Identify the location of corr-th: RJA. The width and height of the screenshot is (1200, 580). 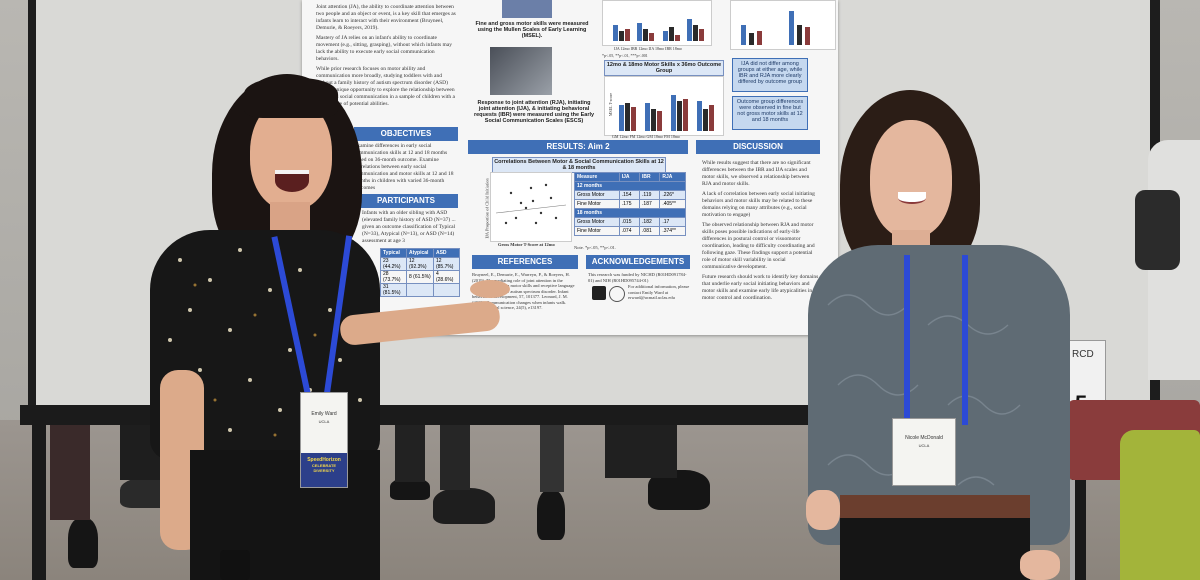
(672, 177).